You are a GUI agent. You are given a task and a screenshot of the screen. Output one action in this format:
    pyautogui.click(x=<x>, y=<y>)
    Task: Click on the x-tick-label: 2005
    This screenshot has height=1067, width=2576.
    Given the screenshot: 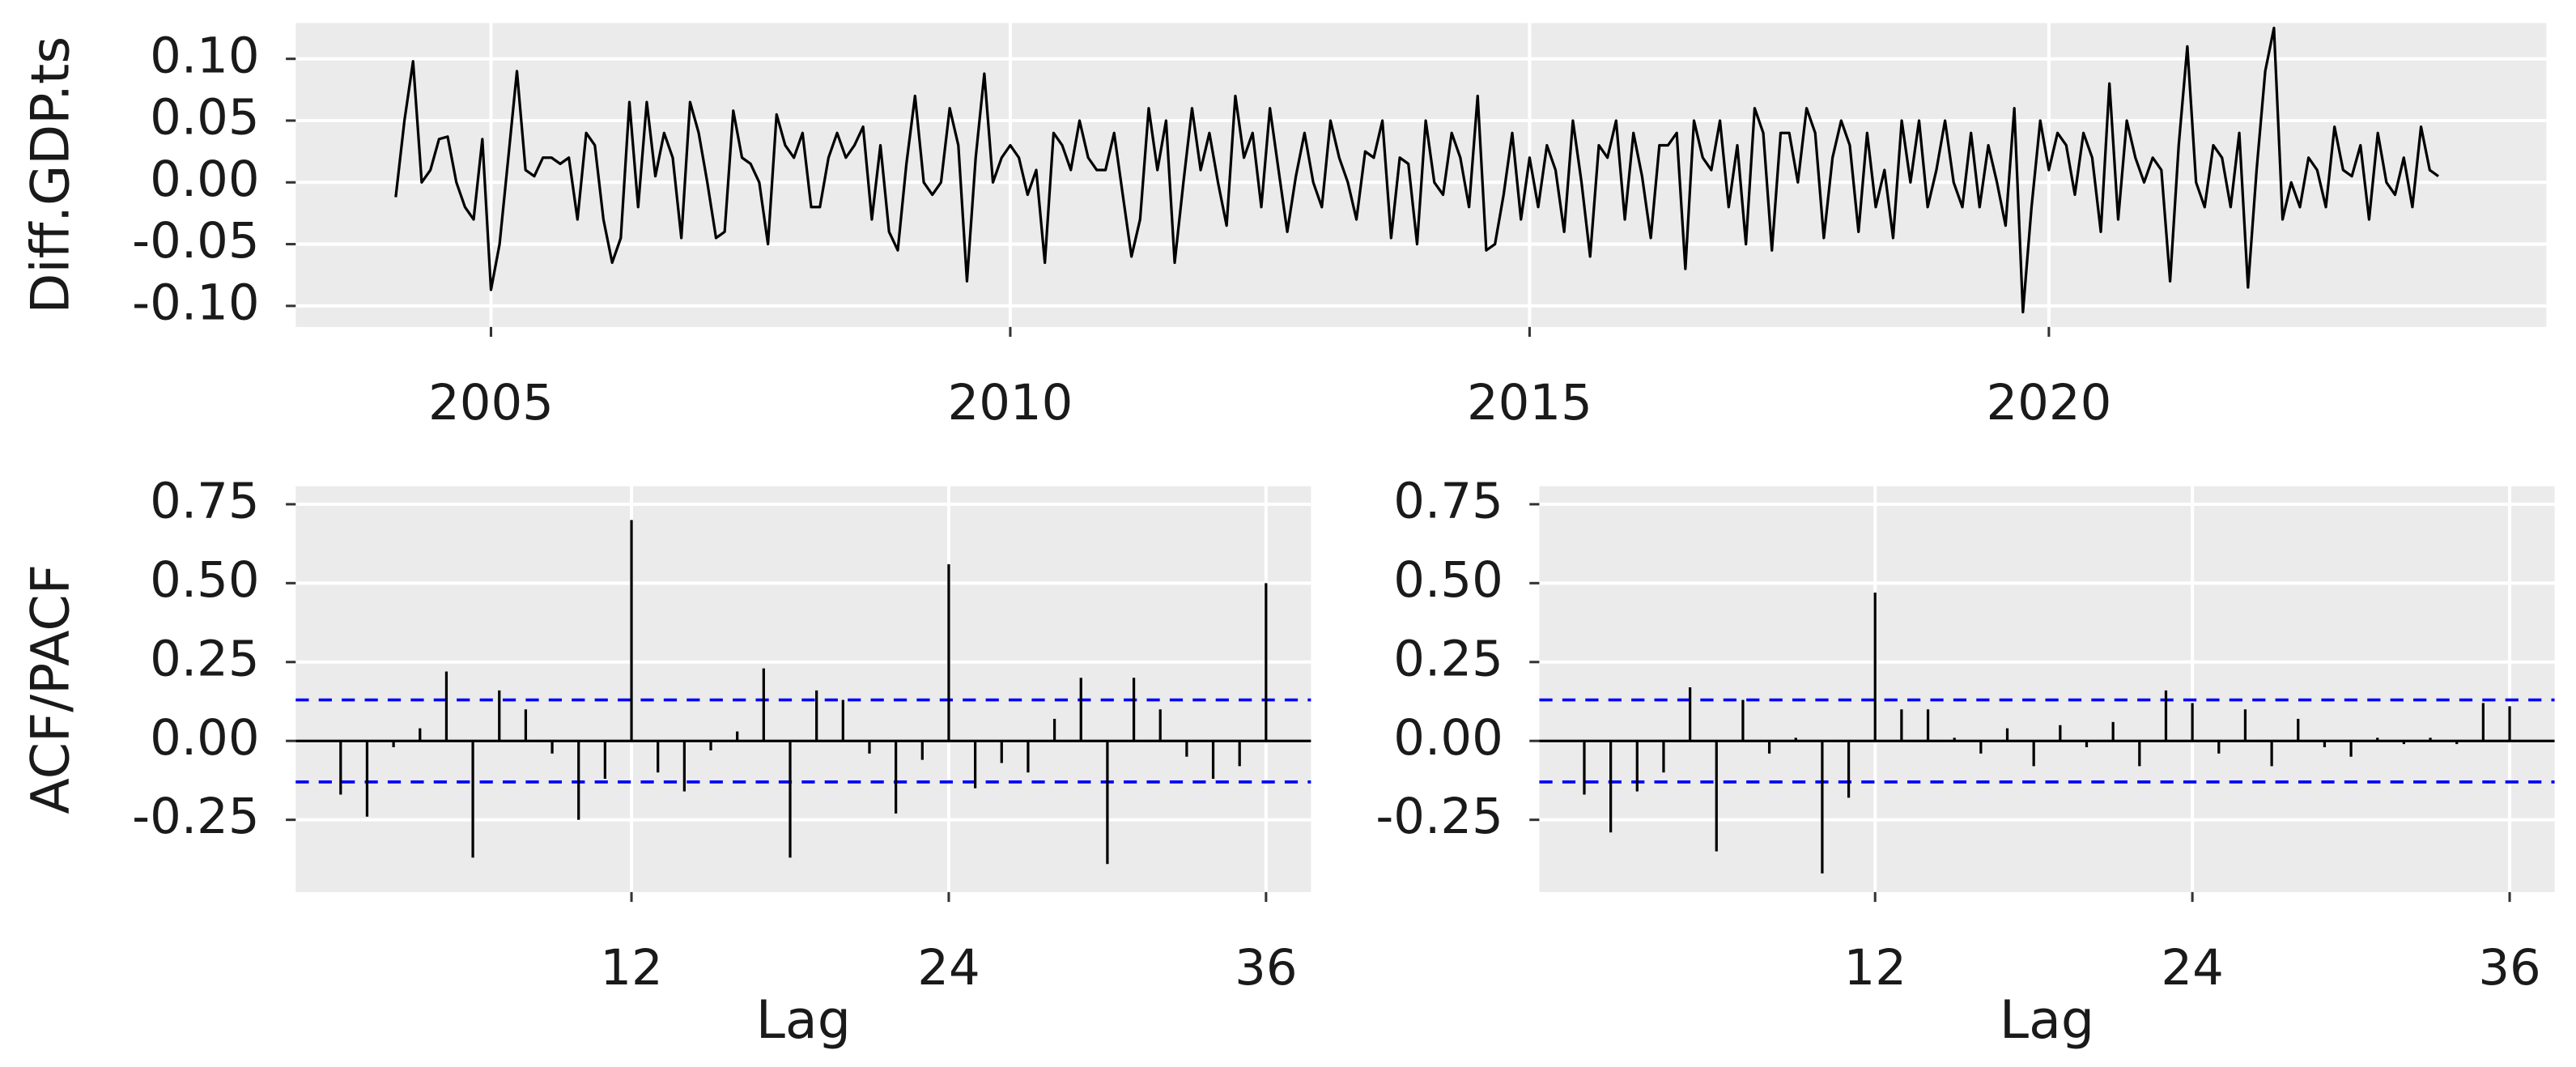 What is the action you would take?
    pyautogui.click(x=491, y=402)
    